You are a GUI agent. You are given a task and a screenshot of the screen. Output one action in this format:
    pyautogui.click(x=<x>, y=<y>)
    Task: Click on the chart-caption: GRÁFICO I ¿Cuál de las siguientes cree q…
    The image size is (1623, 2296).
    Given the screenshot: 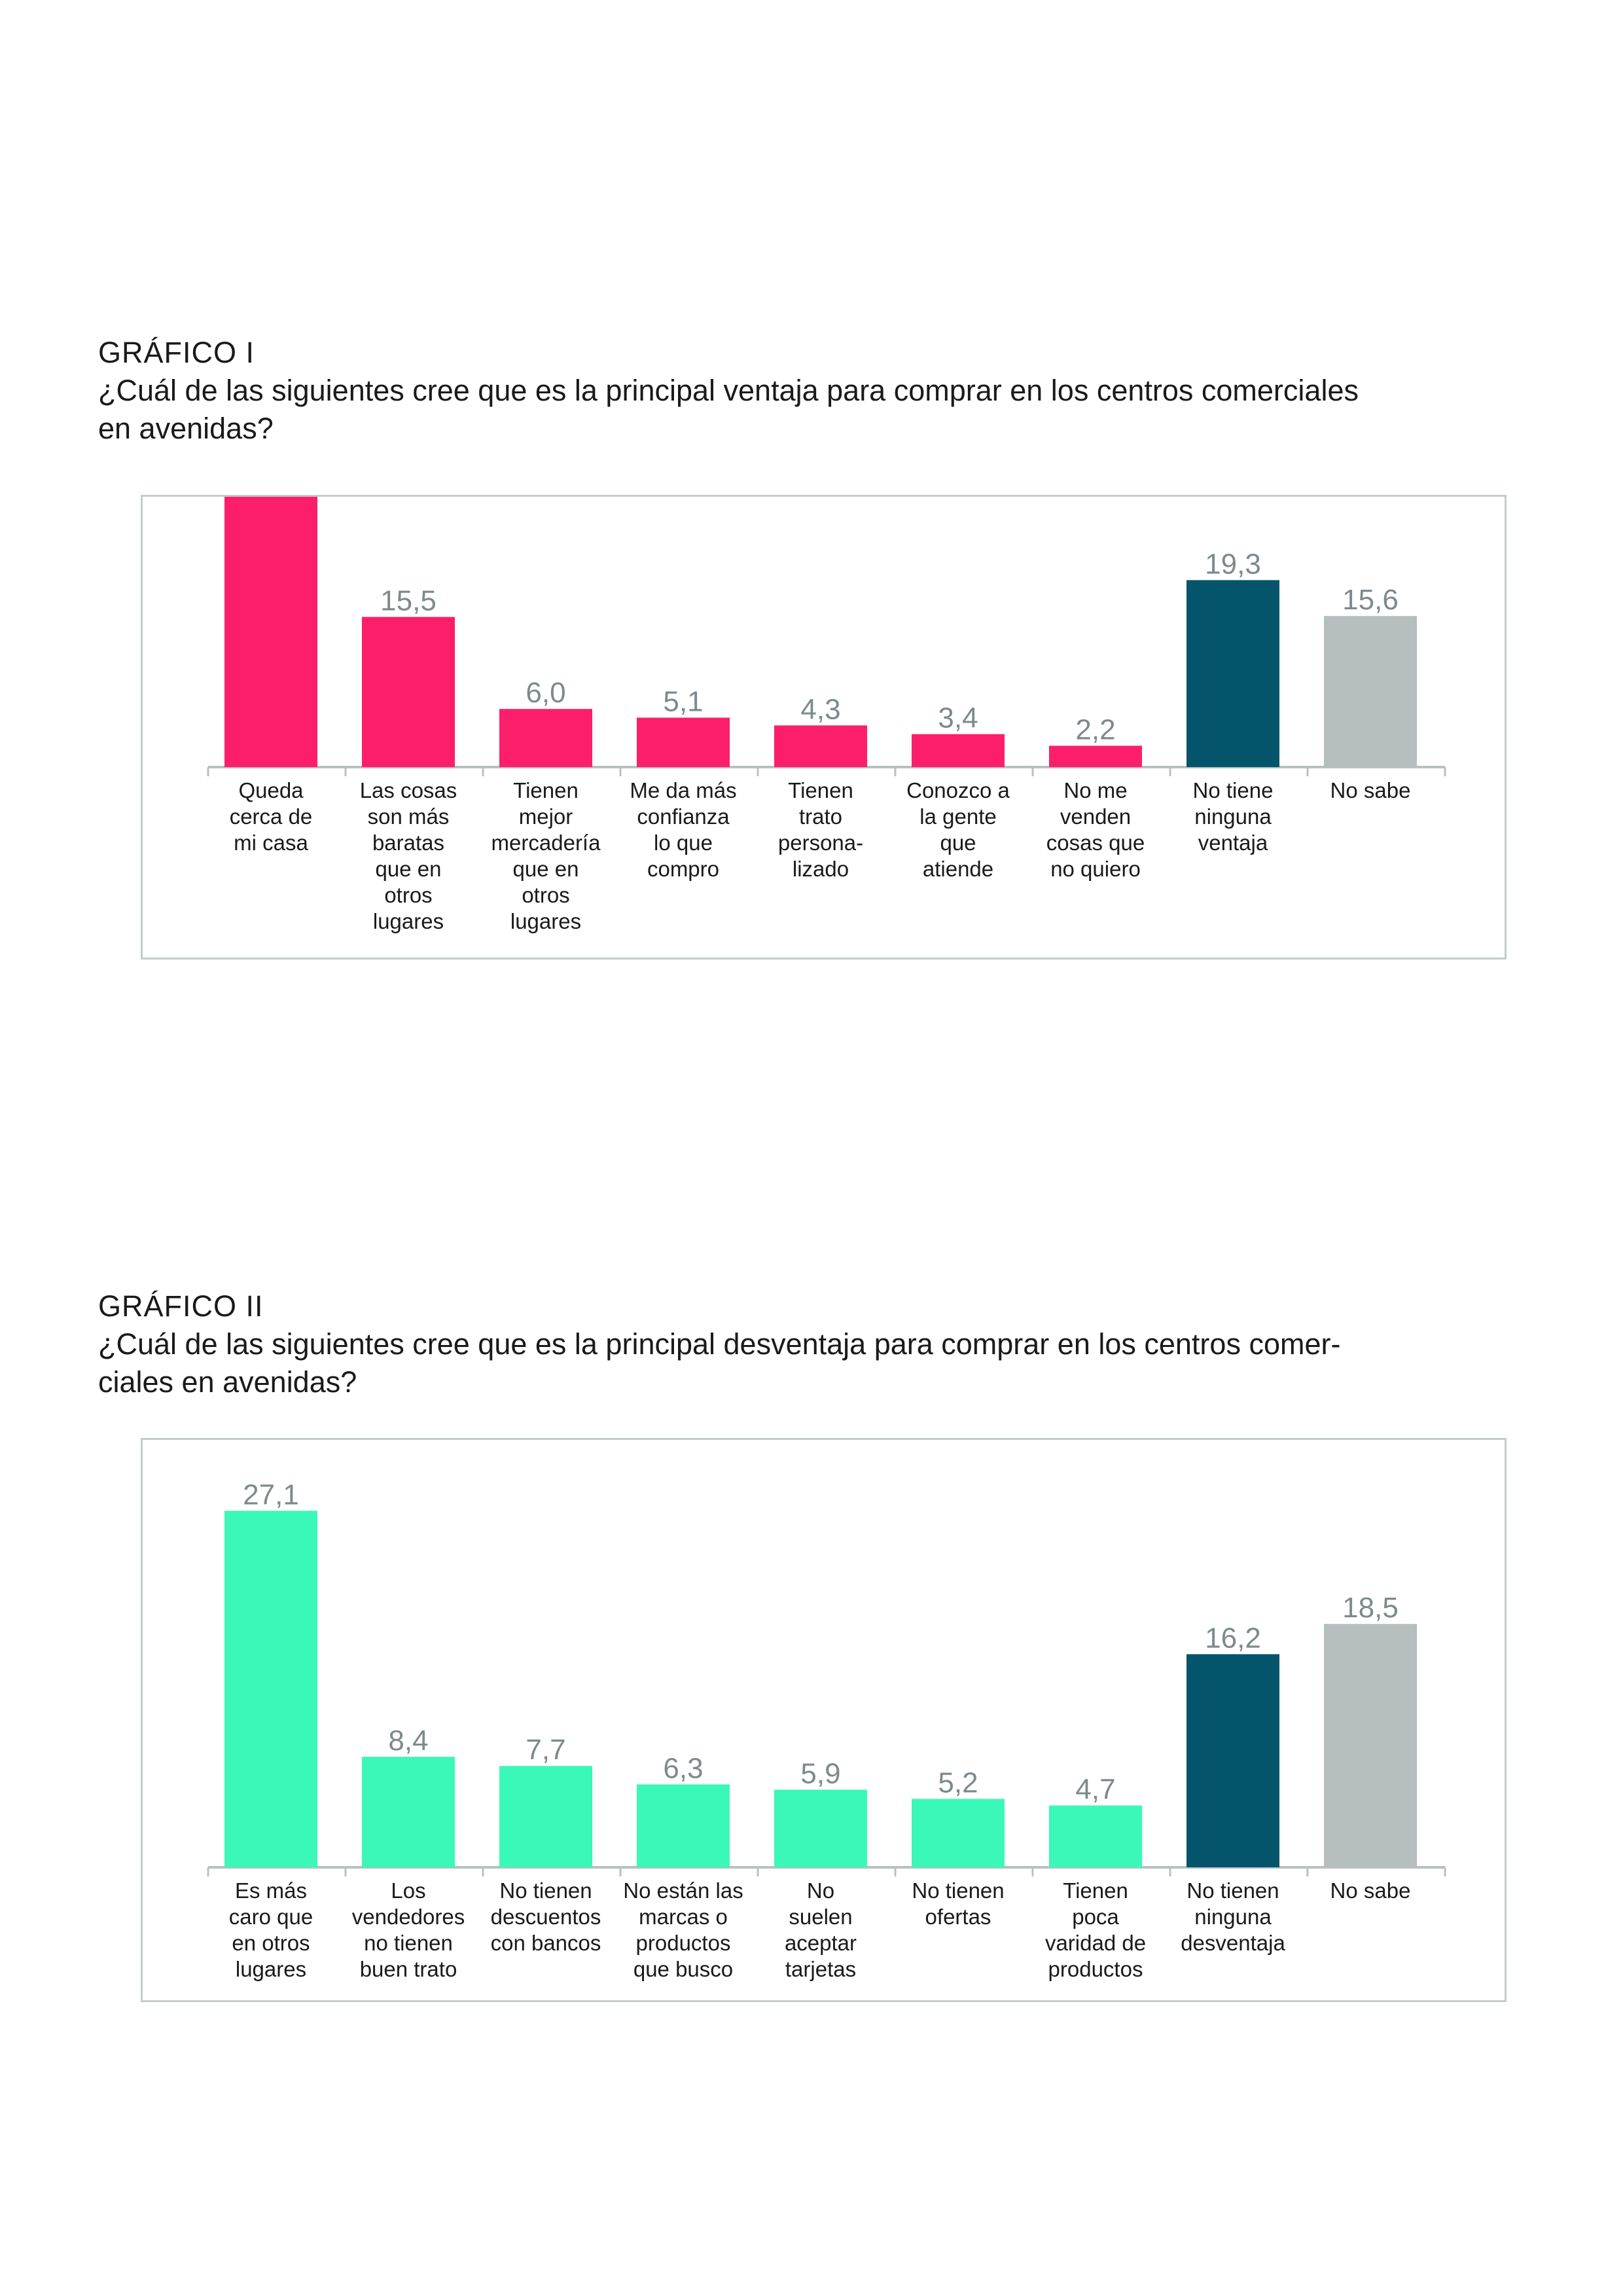 What is the action you would take?
    pyautogui.click(x=818, y=391)
    